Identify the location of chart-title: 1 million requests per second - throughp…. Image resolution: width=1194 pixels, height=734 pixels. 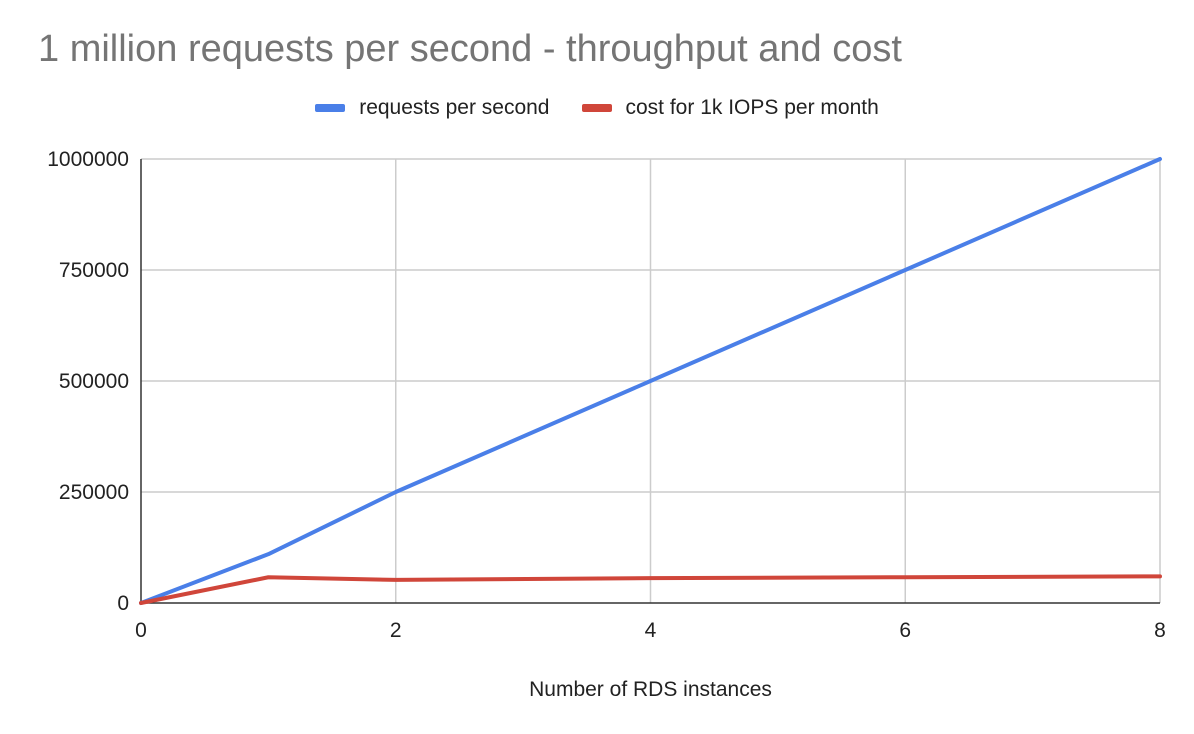
(470, 49).